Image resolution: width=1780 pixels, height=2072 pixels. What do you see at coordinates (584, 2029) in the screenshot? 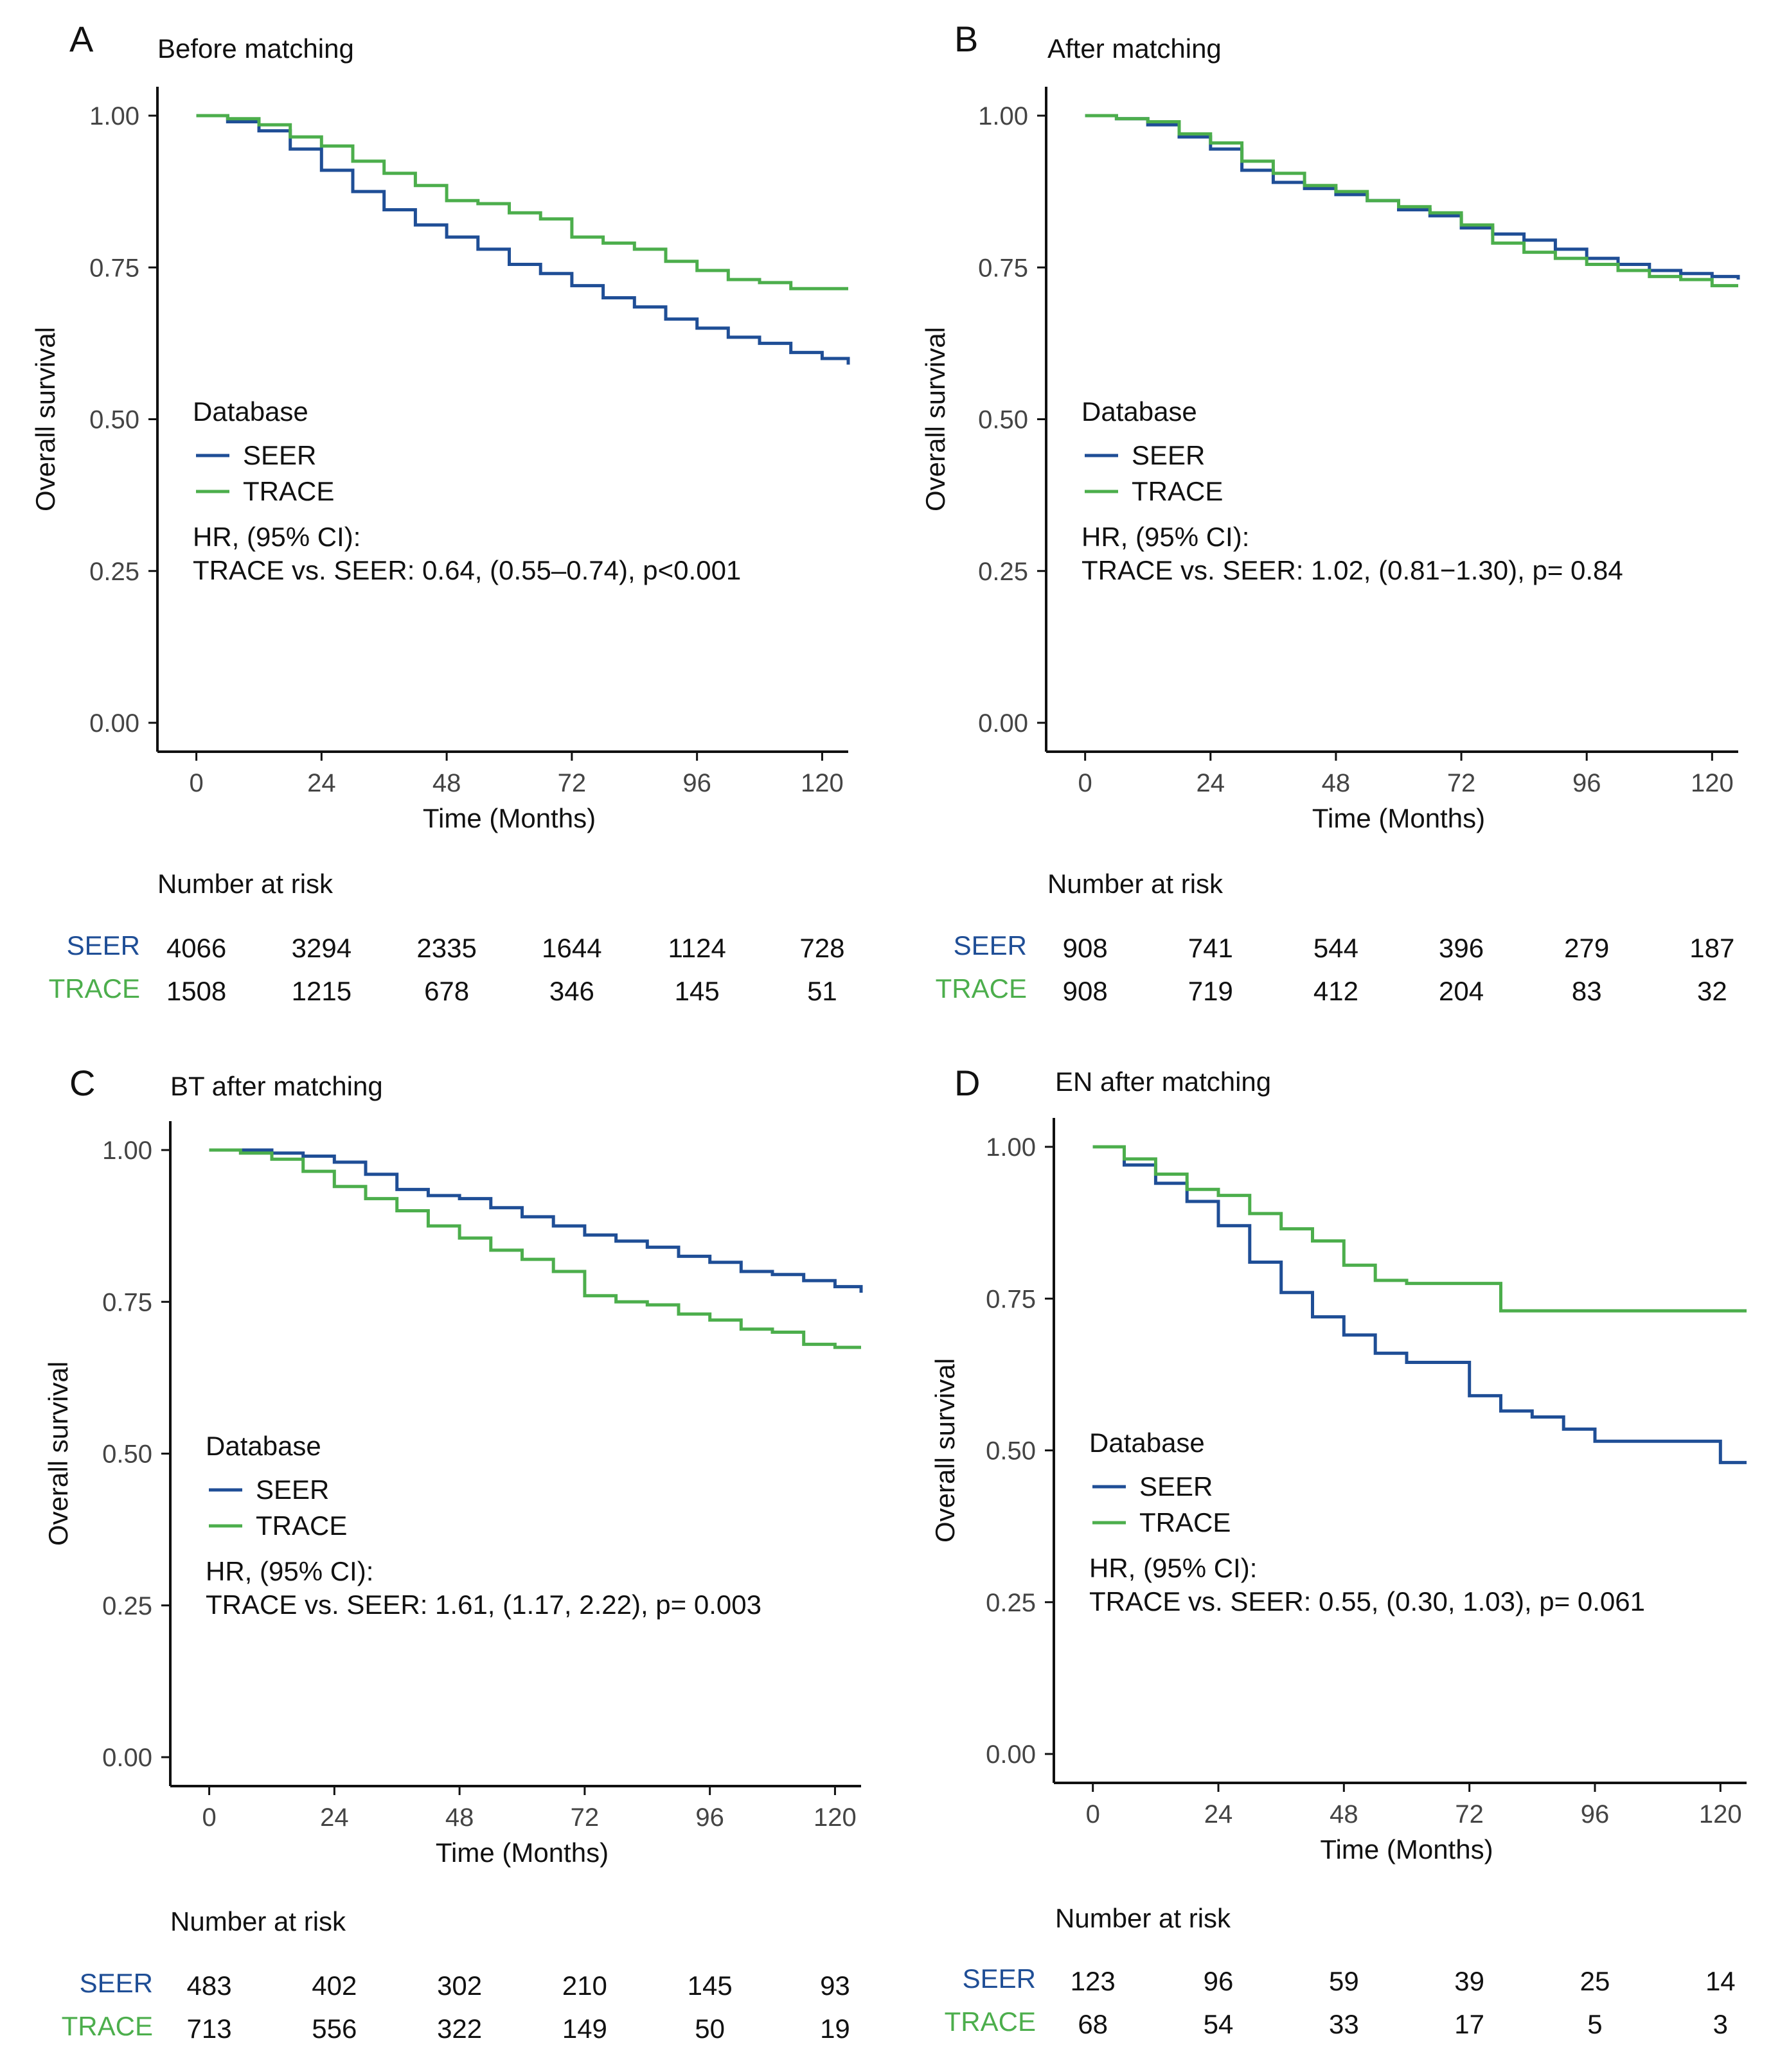
I see `risk-cell: 149` at bounding box center [584, 2029].